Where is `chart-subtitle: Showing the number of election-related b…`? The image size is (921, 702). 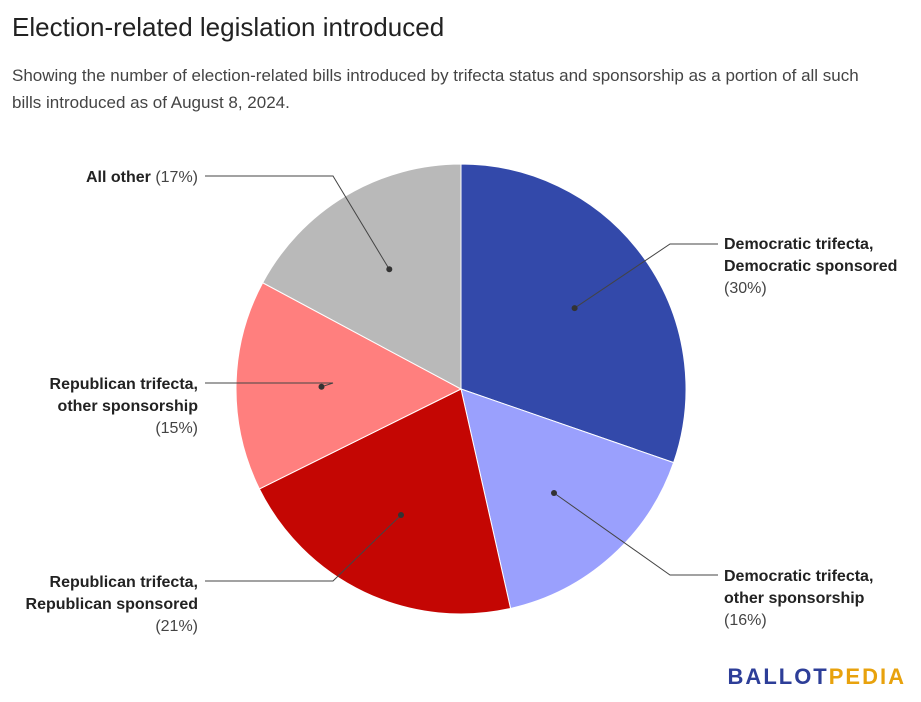
chart-subtitle: Showing the number of election-related b… is located at coordinates (435, 89).